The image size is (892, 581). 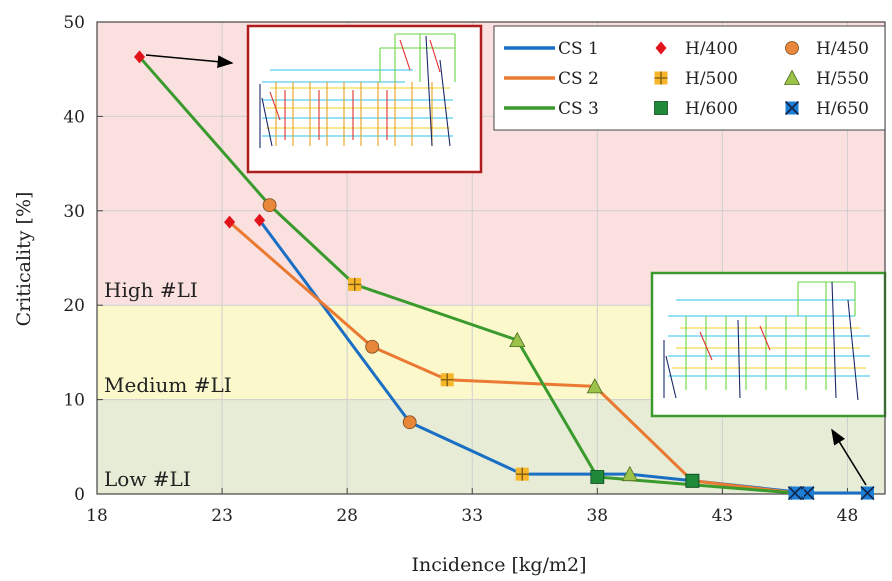 I want to click on zone-labels: Low #LI Medium #LI High #LI, so click(x=168, y=384).